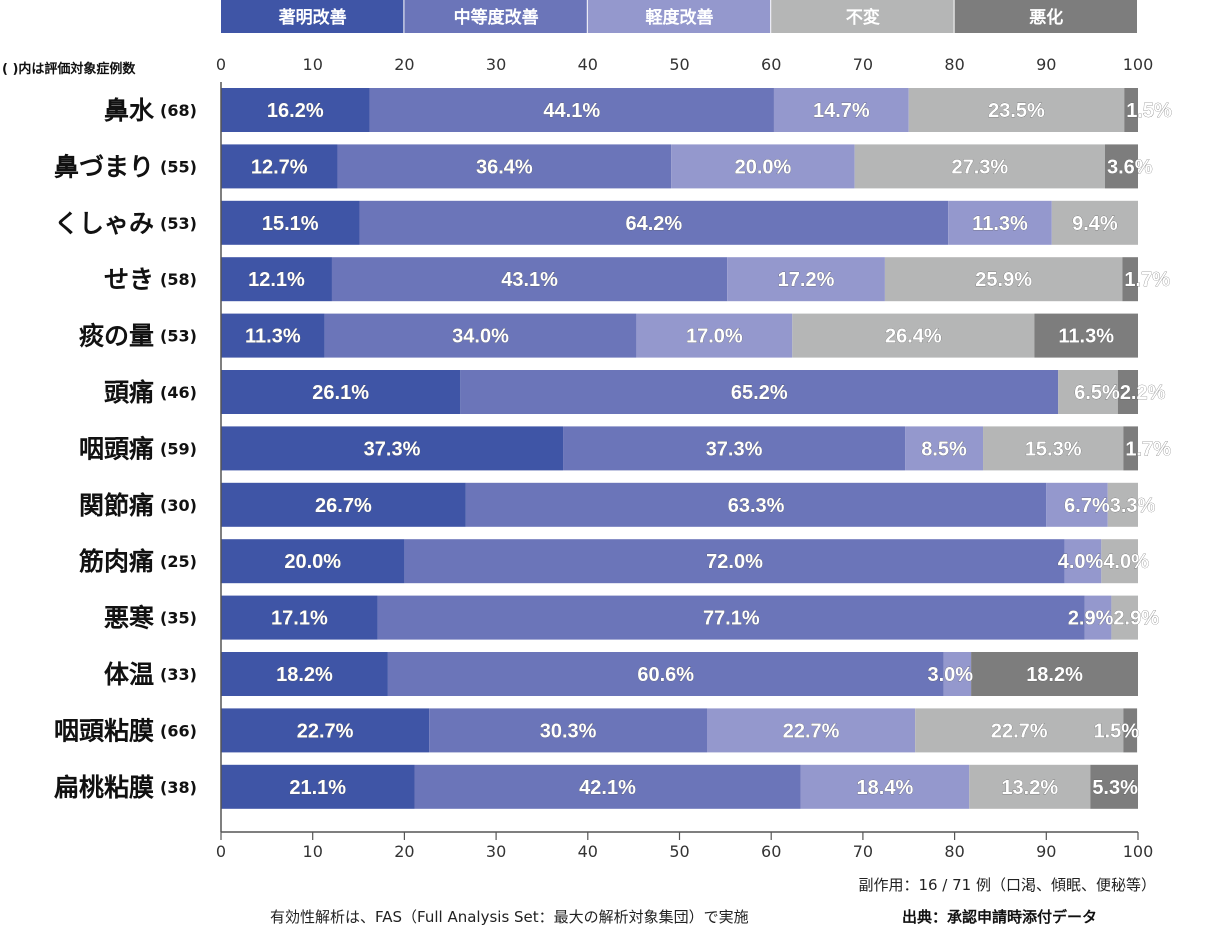 This screenshot has width=1222, height=946. Describe the element at coordinates (603, 166) in the screenshot. I see `bar-row: 鼻づまり (55) 12.7% 36.4% 20.0% 27.3% 3.6%` at that location.